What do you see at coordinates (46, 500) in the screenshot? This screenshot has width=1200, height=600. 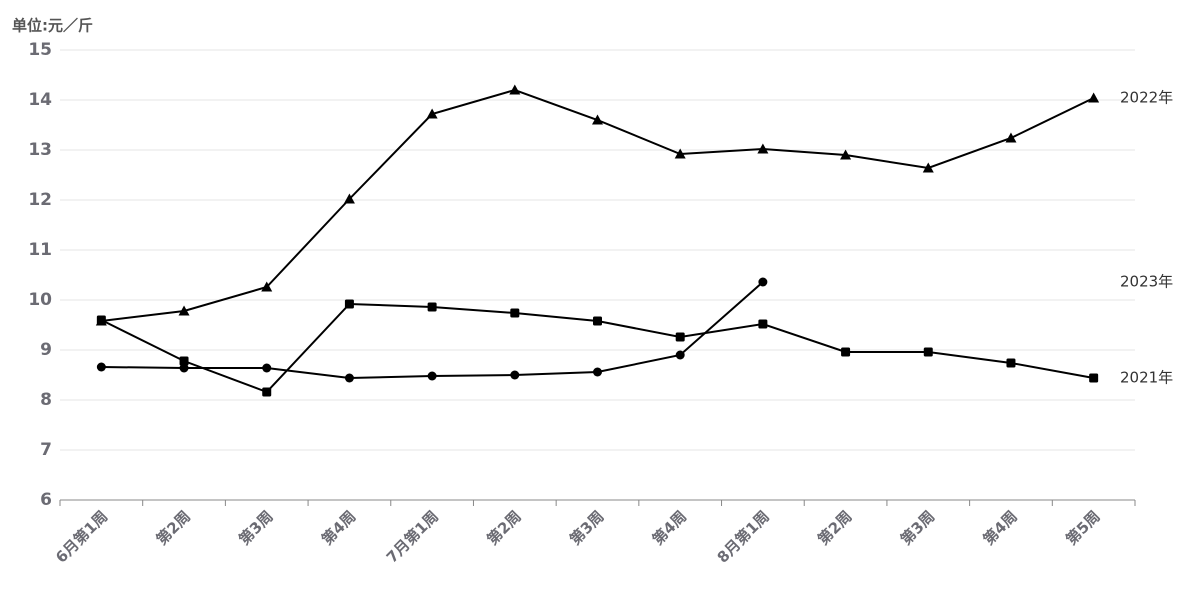 I see `y-tick-label: 6` at bounding box center [46, 500].